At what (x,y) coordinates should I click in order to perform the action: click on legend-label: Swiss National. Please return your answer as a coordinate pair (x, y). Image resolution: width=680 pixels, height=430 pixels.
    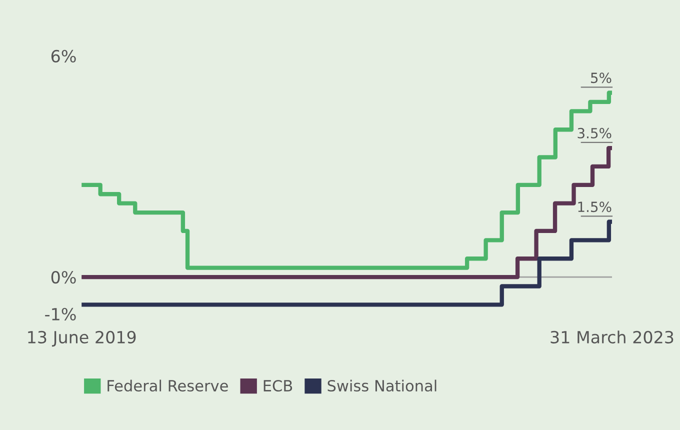
    Looking at the image, I should click on (382, 386).